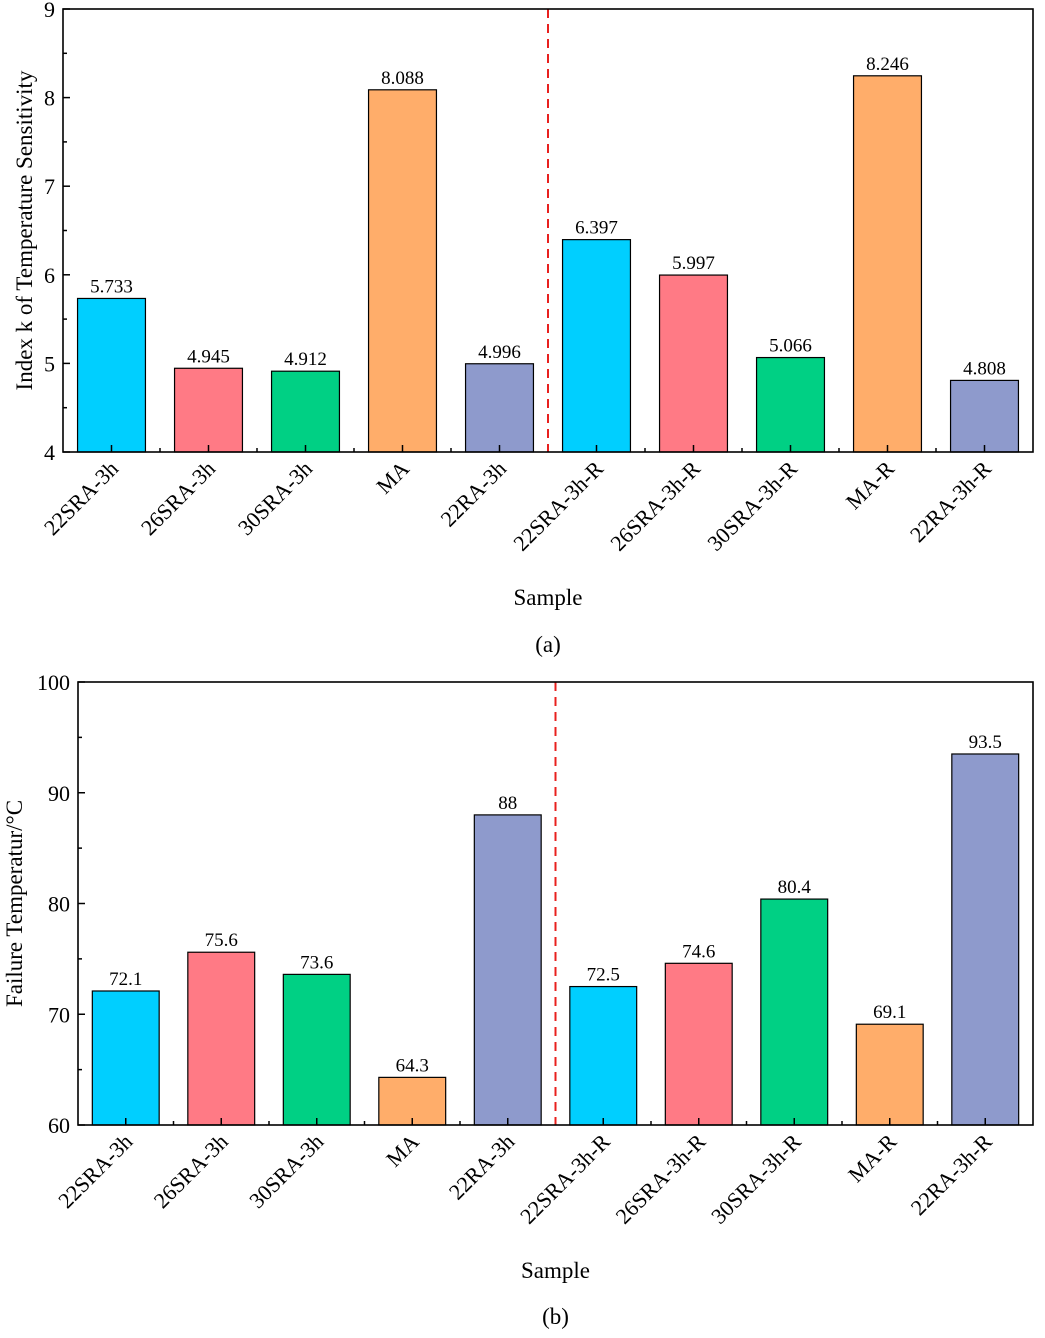 This screenshot has width=1045, height=1338. Describe the element at coordinates (548, 644) in the screenshot. I see `figure-caption: (a)` at that location.